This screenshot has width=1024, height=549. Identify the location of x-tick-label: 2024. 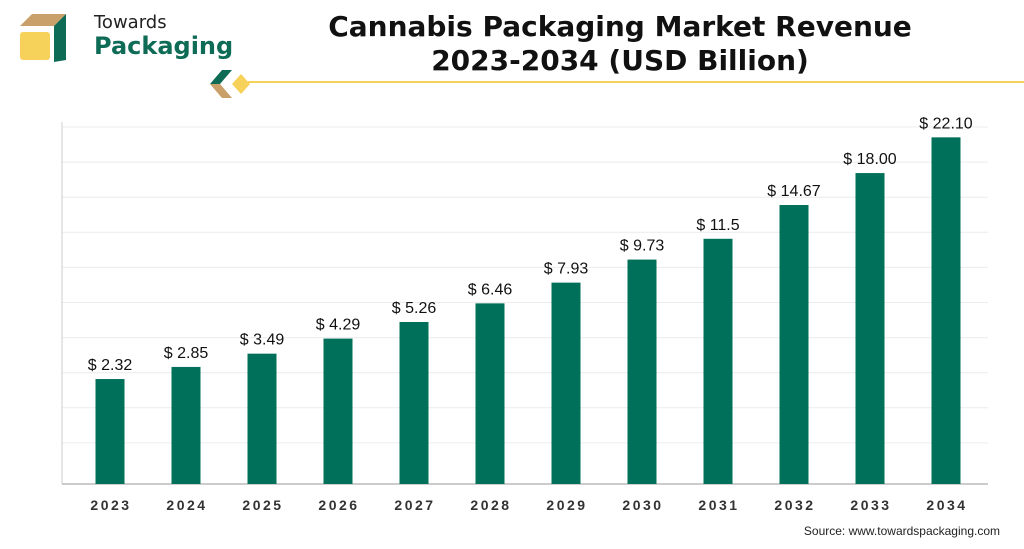
(186, 505).